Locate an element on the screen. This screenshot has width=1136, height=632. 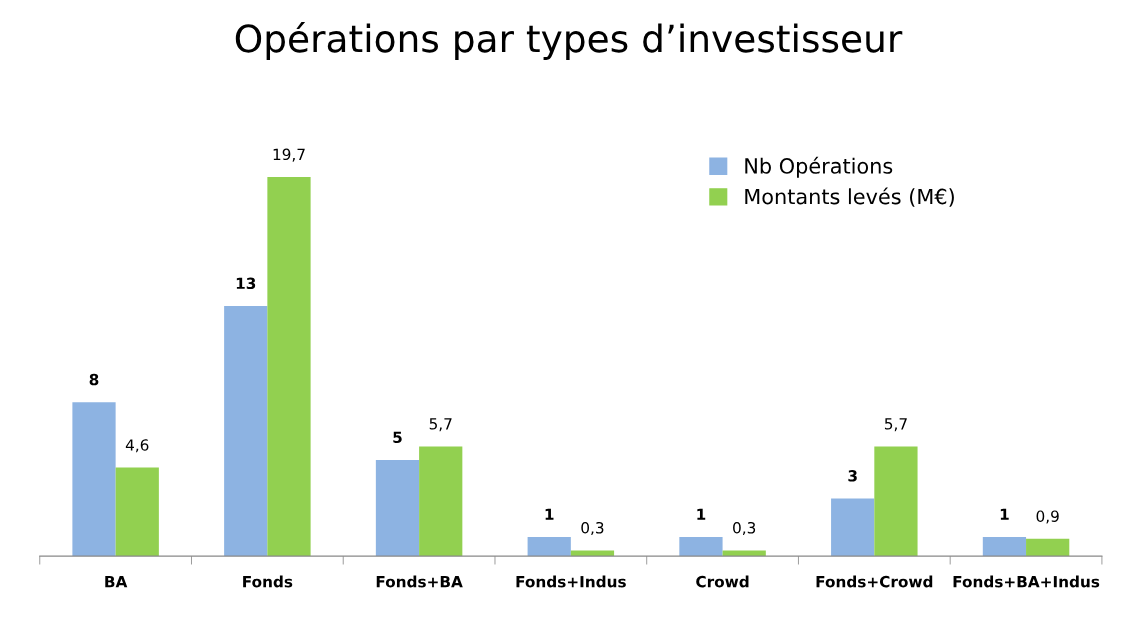
legend-label: Montants levés (M€) is located at coordinates (849, 197).